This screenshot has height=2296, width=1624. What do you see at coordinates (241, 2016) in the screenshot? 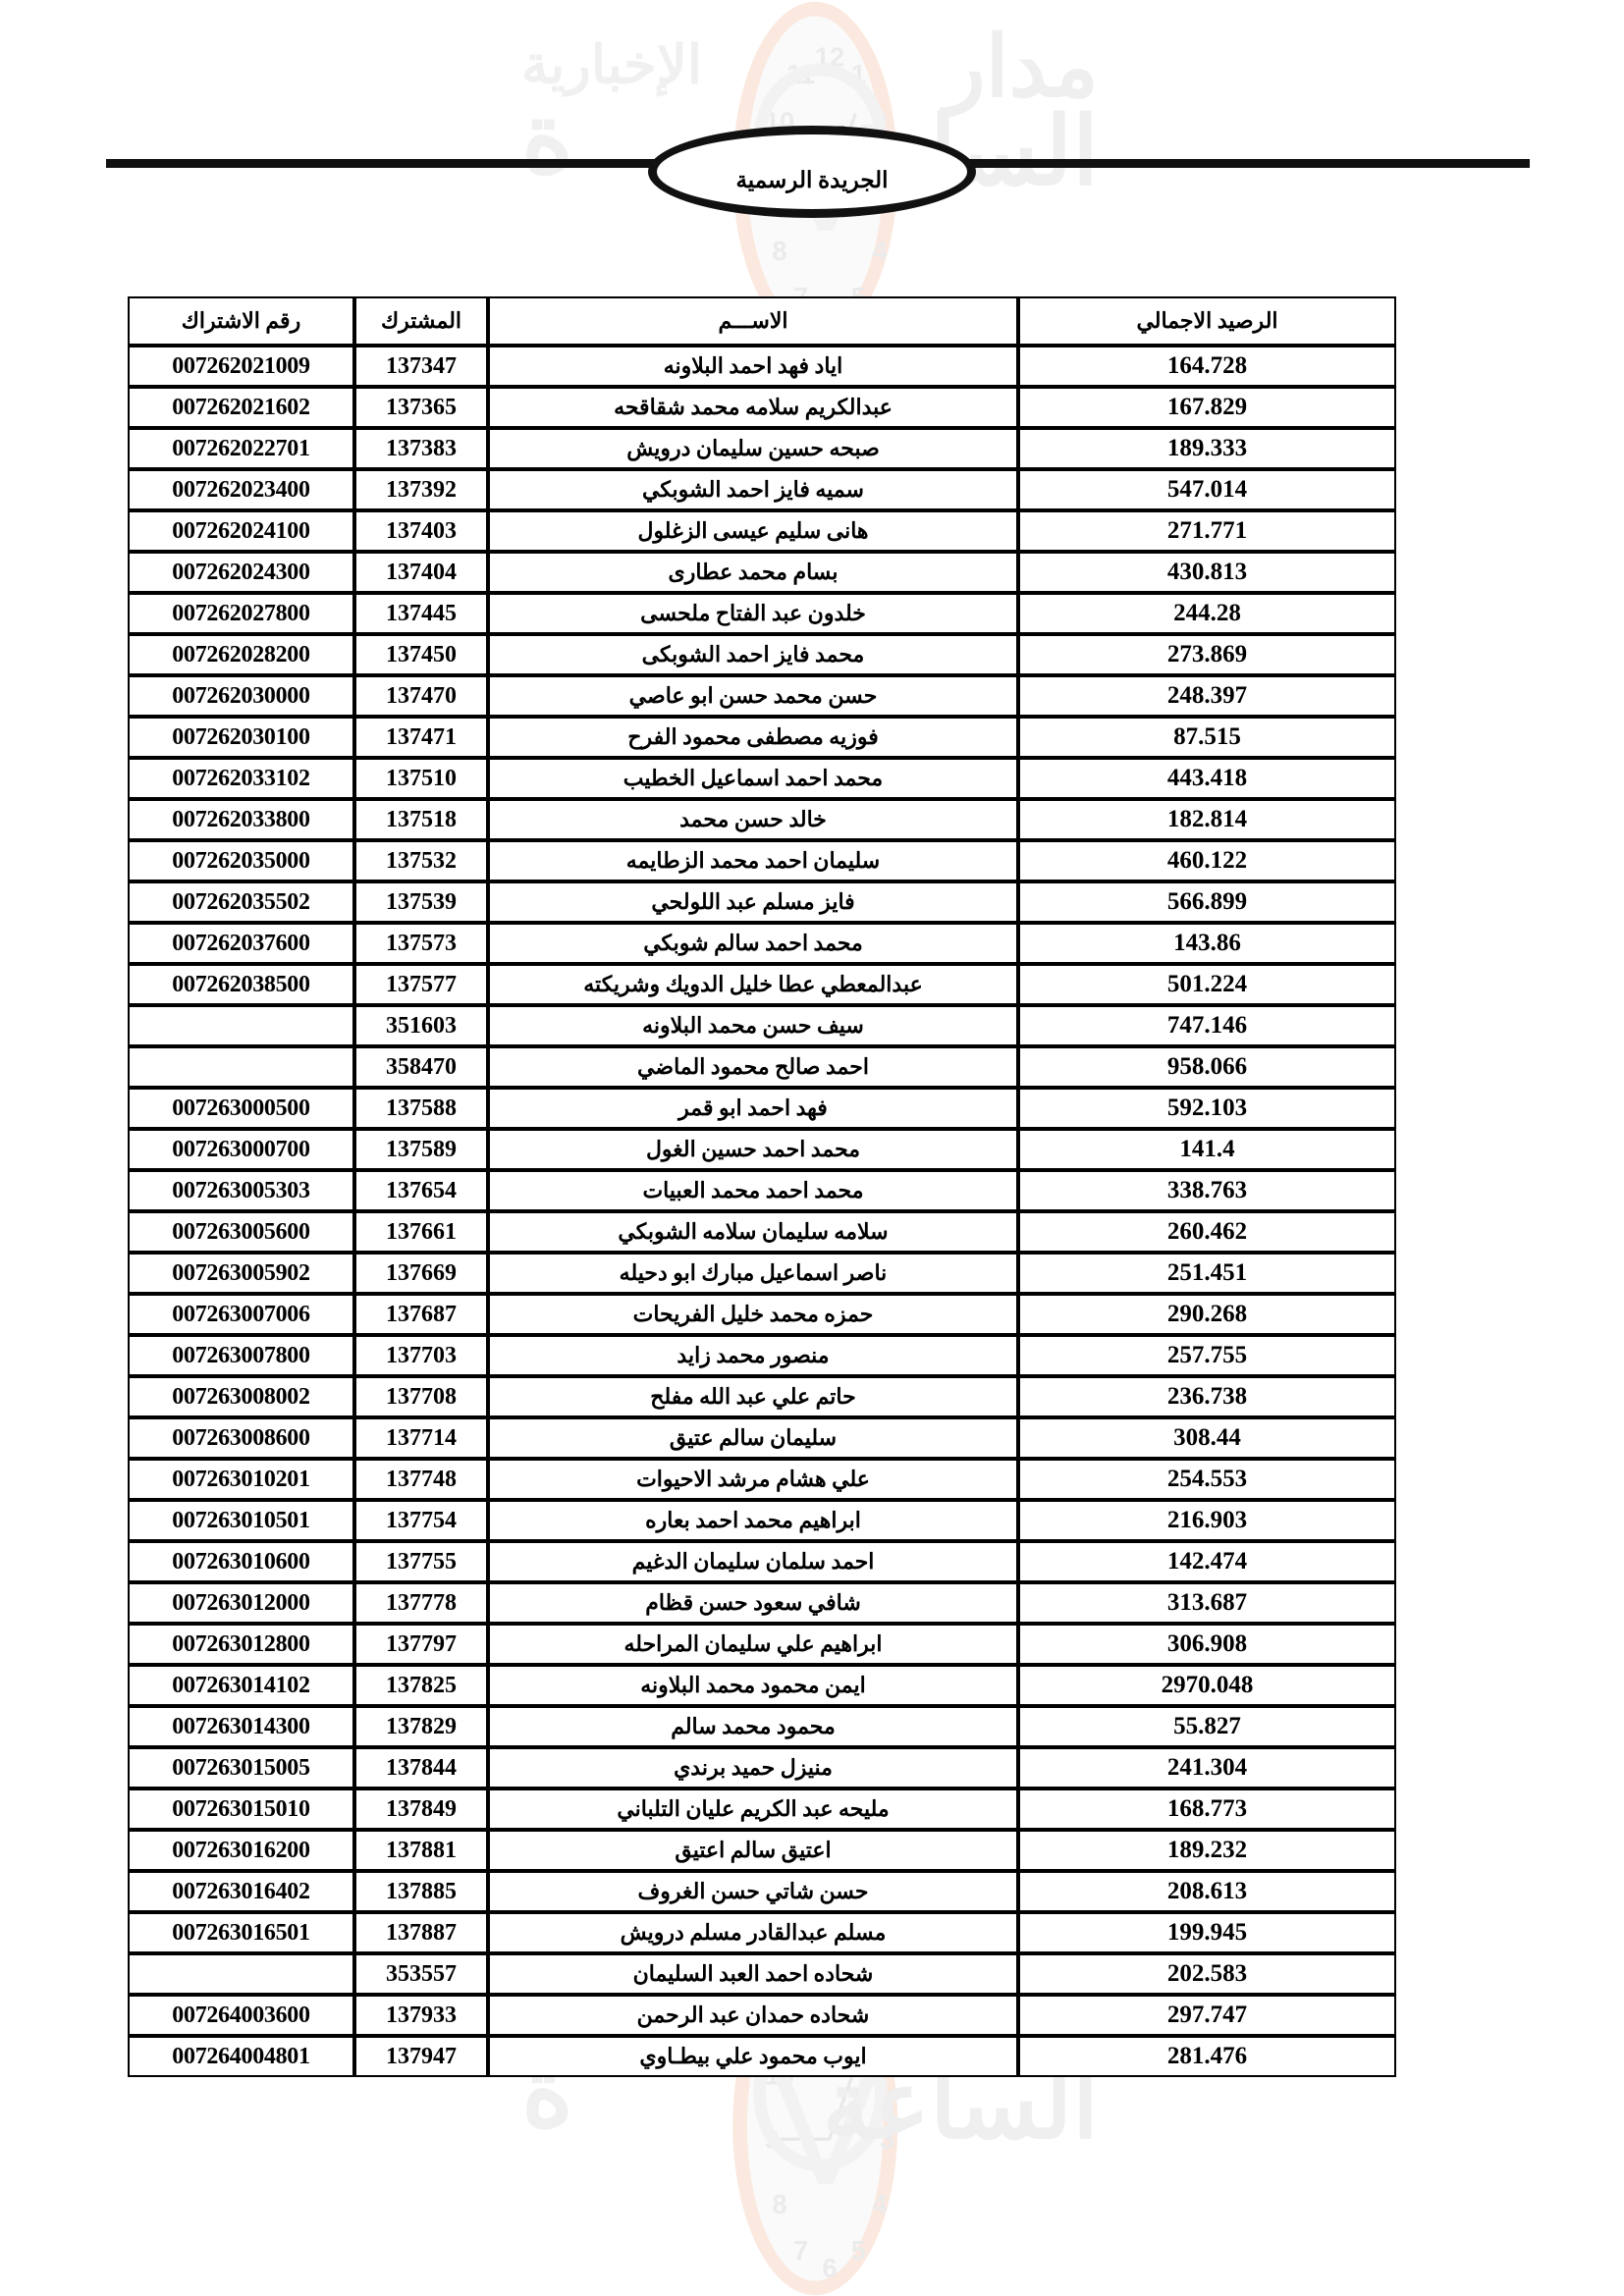
I see `cell-subscription-number: 007264003600` at bounding box center [241, 2016].